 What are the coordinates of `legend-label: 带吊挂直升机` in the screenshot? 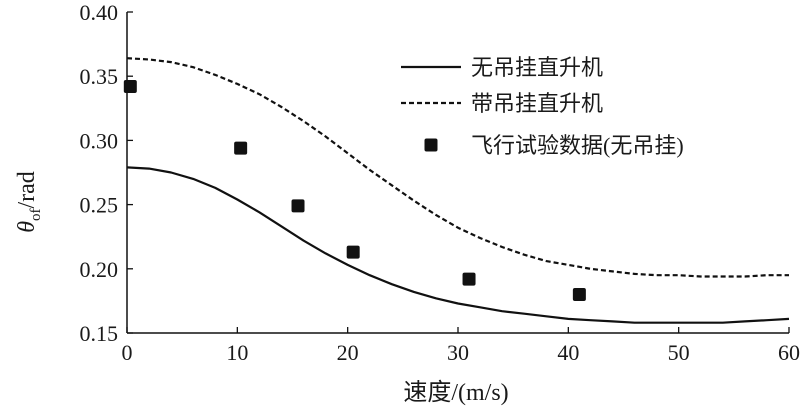 It's located at (537, 103).